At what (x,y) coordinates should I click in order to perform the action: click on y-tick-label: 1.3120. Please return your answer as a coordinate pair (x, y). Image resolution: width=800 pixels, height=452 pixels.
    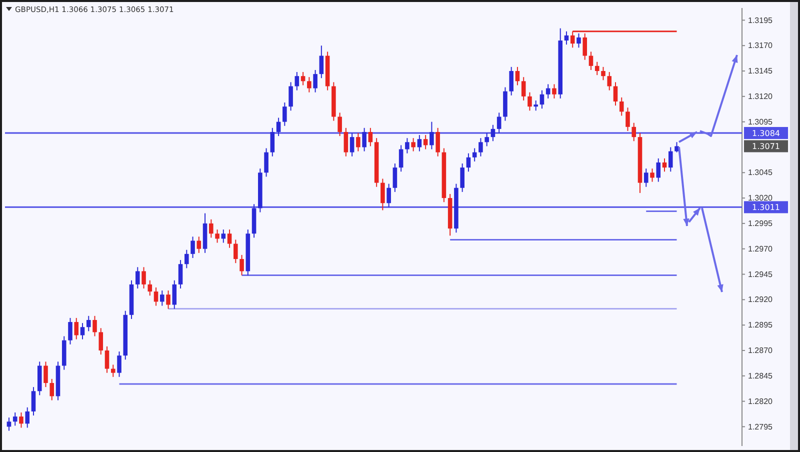
    Looking at the image, I should click on (761, 96).